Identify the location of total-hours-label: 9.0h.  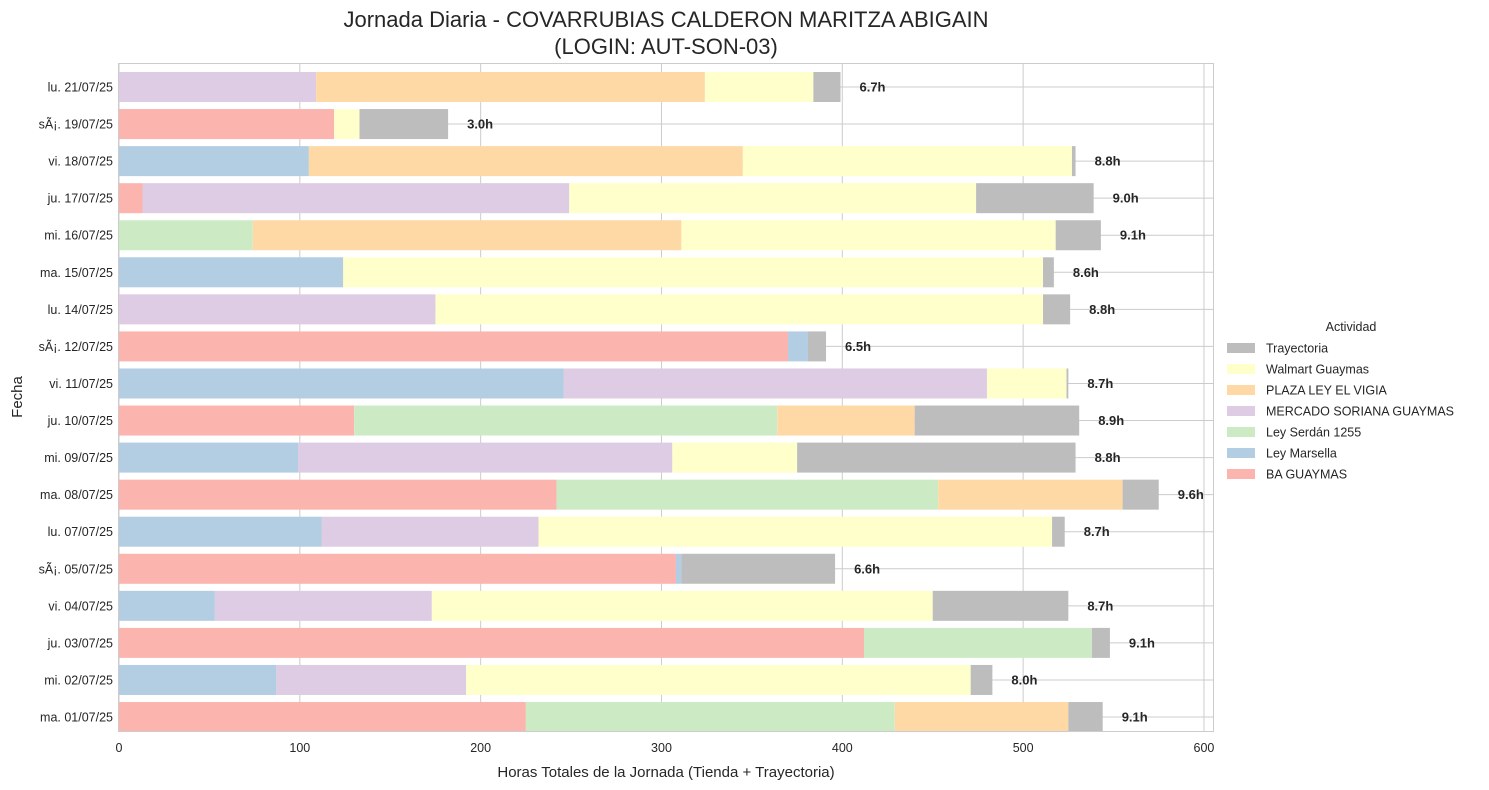
(1126, 198).